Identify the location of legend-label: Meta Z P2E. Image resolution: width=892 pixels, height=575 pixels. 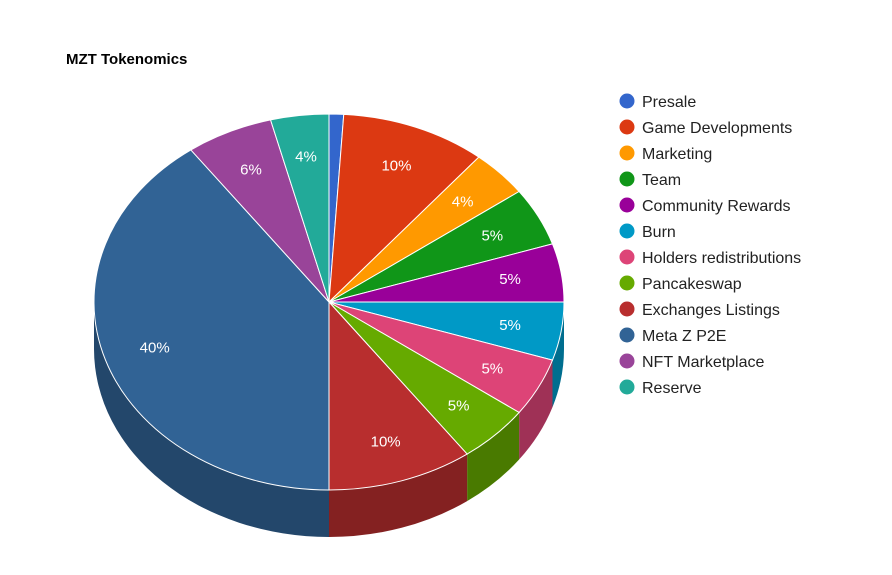
(684, 336).